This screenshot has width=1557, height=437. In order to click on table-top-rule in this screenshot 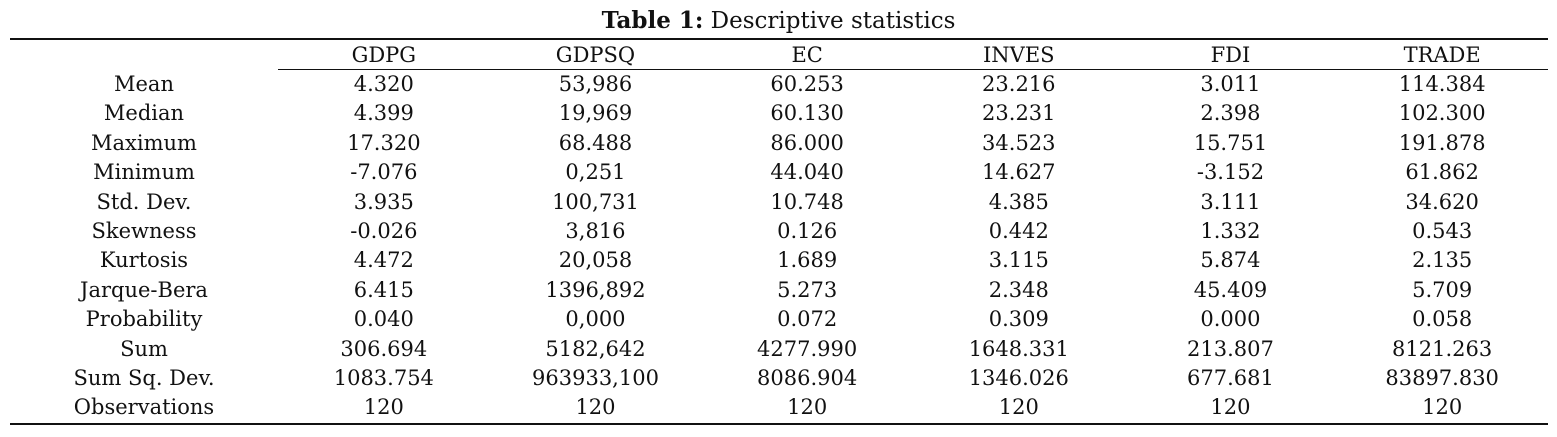, I will do `click(779, 39)`.